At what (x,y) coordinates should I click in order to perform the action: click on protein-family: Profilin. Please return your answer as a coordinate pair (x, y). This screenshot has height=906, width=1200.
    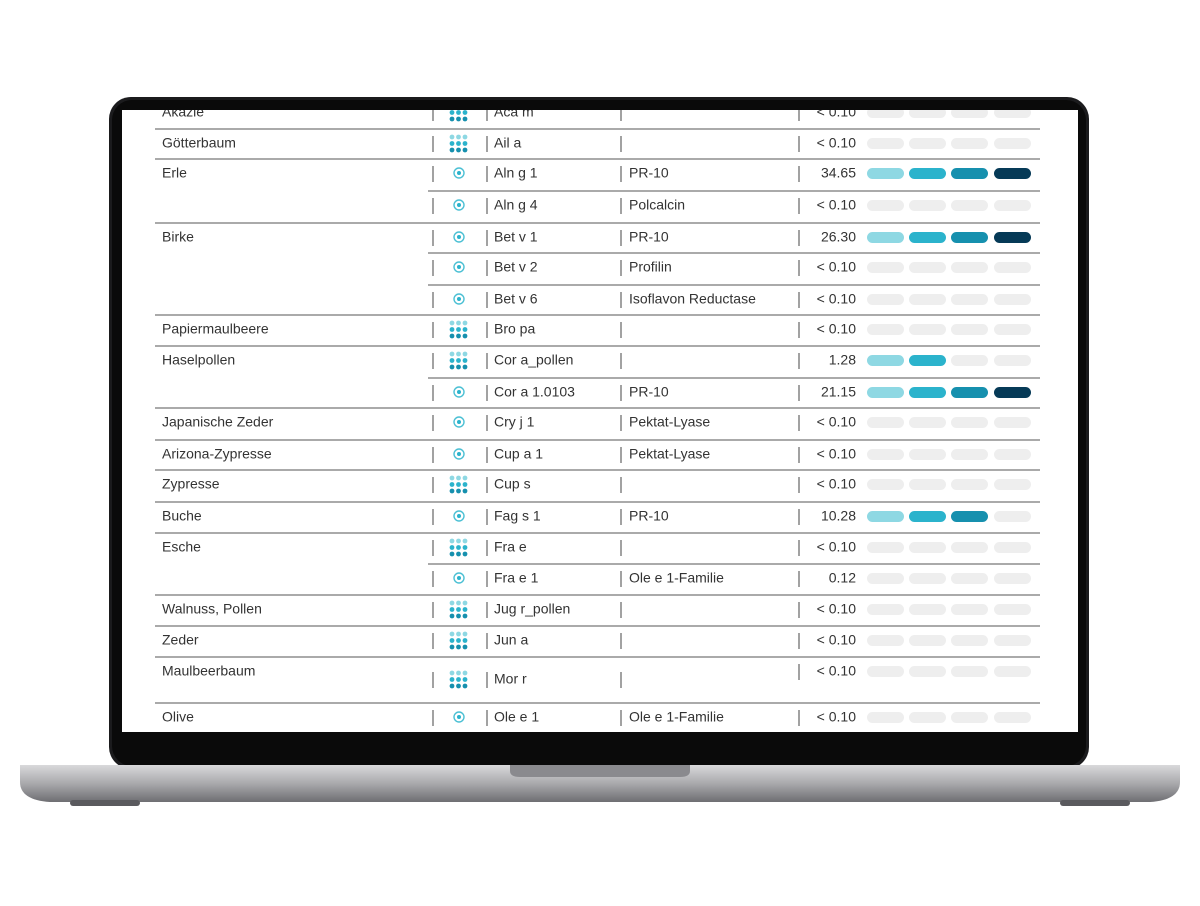
    Looking at the image, I should click on (650, 267).